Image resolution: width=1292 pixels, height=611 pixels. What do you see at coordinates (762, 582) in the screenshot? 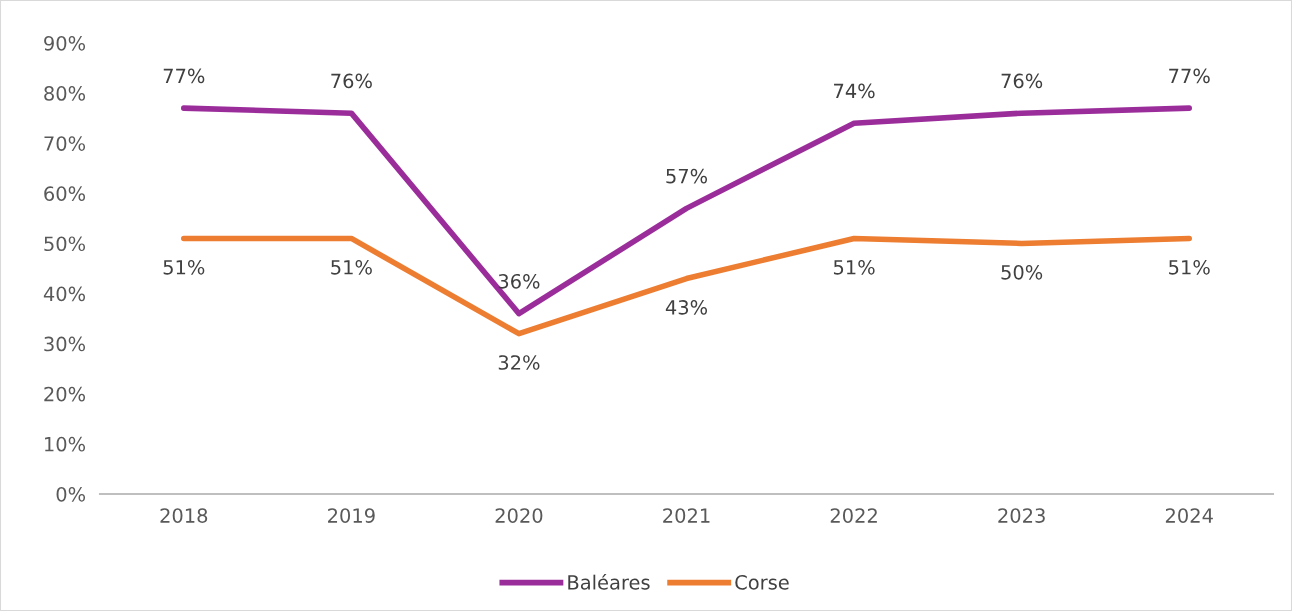
I see `legend-label: Corse` at bounding box center [762, 582].